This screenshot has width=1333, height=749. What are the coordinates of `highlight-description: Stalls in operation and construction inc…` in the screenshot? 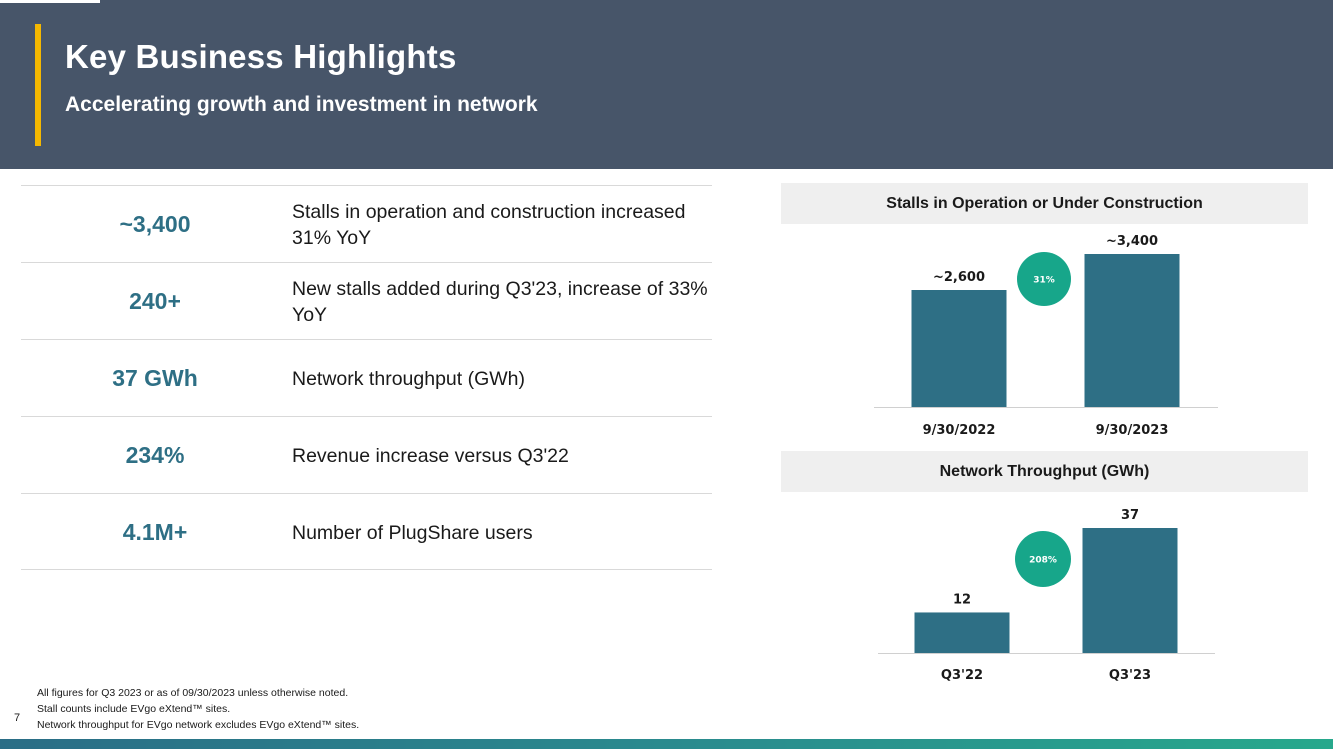 It's located at (489, 224).